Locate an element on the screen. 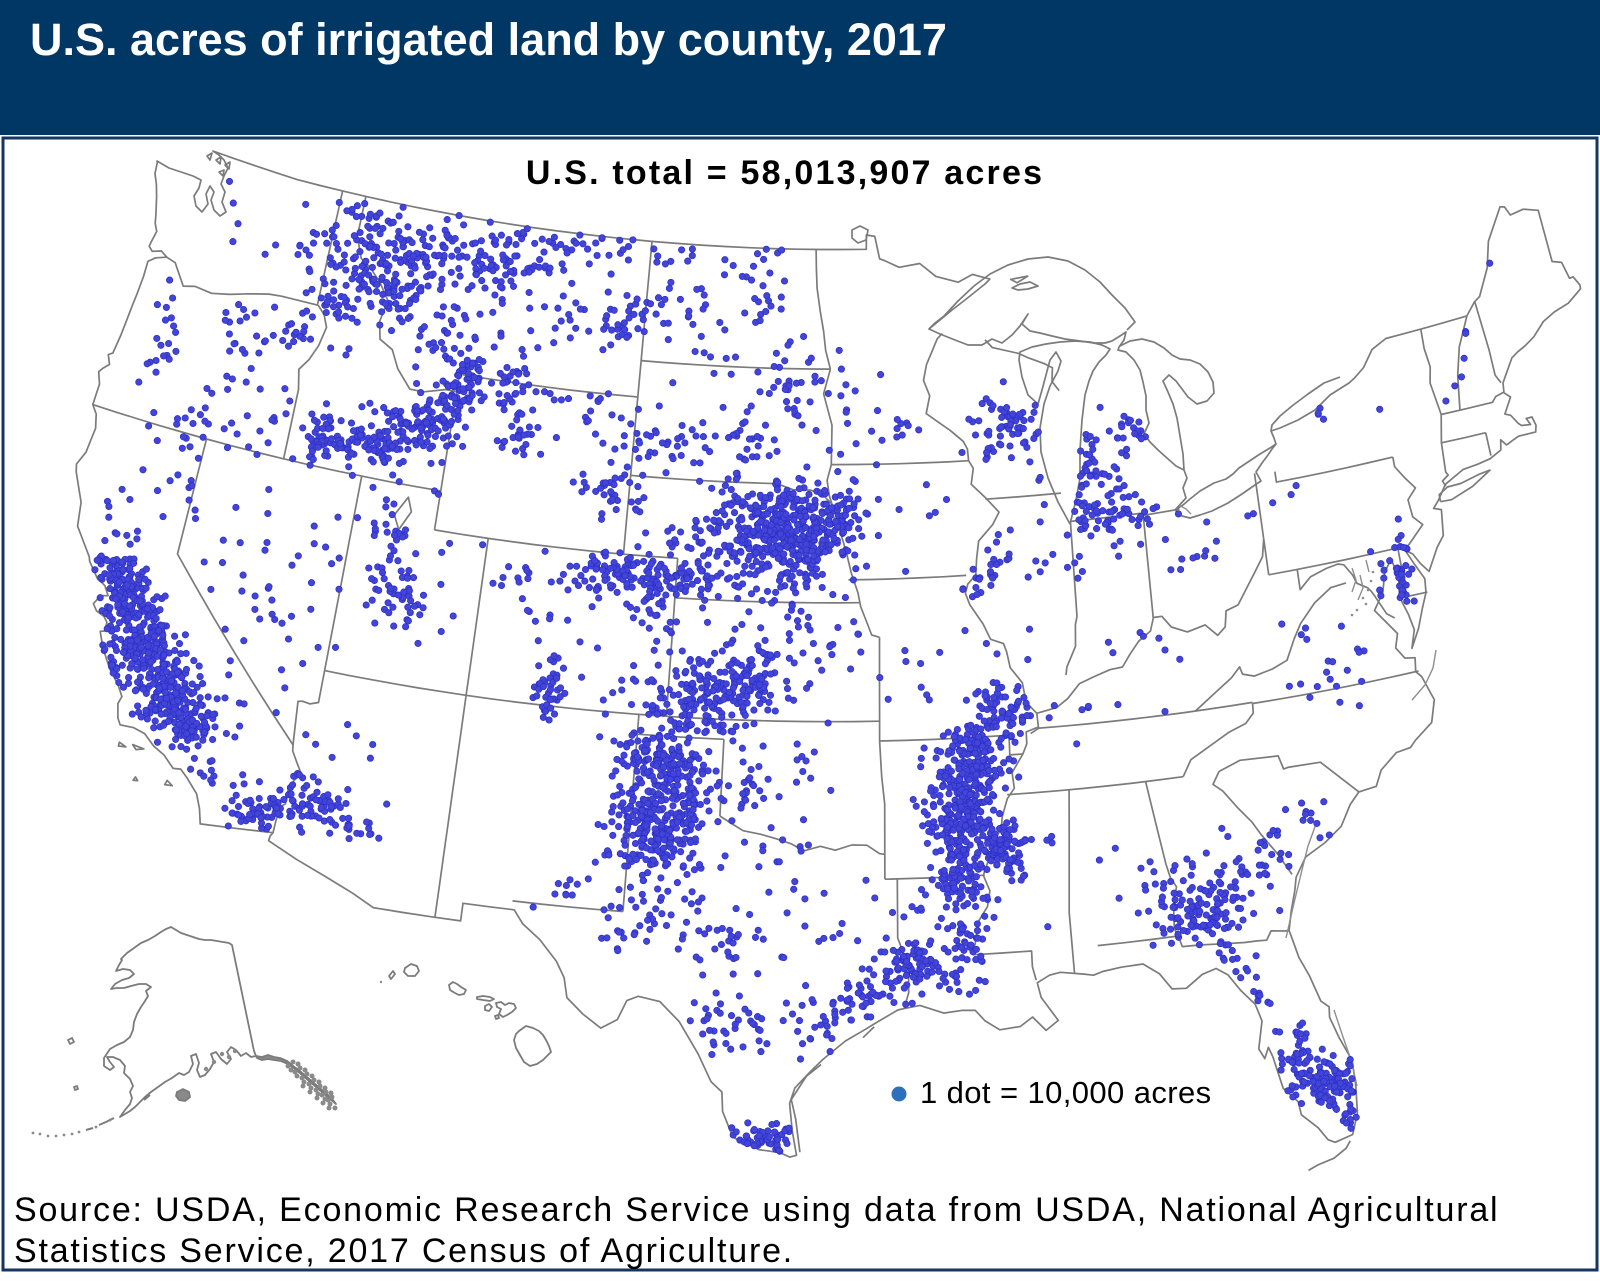 Image resolution: width=1600 pixels, height=1284 pixels. svg-text: U.S. total = 58,013,907 acres is located at coordinates (785, 173).